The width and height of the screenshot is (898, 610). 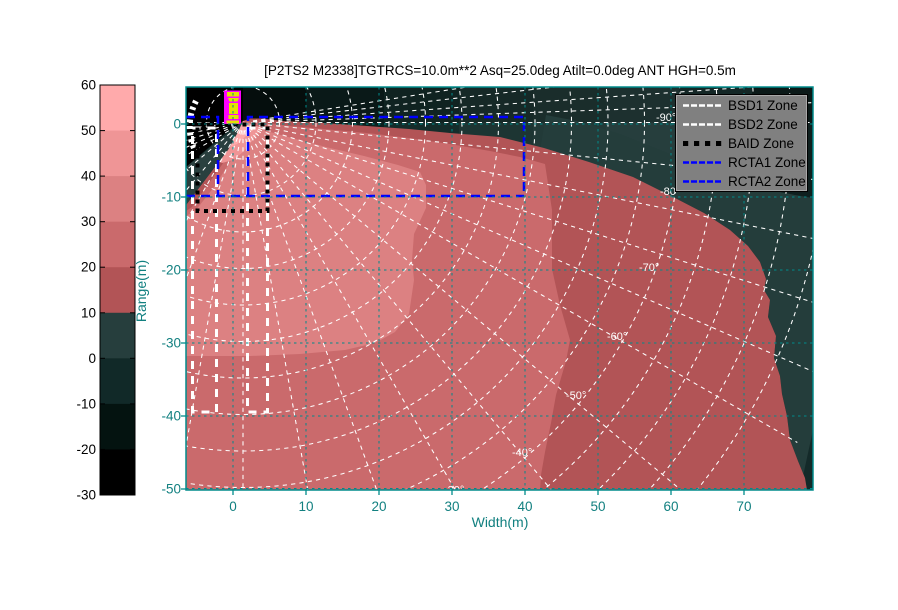 What do you see at coordinates (500, 522) in the screenshot?
I see `svg-text: Width(m)` at bounding box center [500, 522].